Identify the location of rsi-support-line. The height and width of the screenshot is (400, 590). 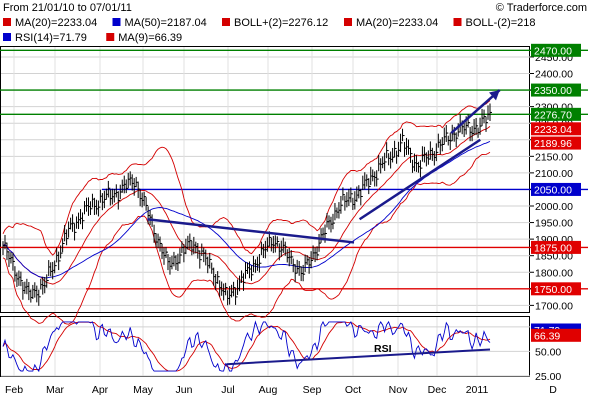
(358, 357).